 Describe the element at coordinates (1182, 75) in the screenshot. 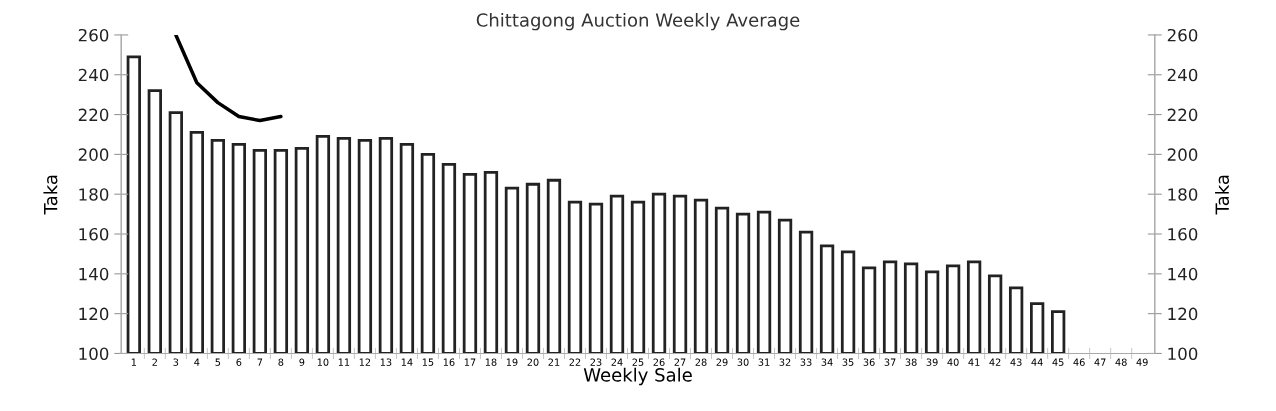

I see `y2-tick-label: 240` at that location.